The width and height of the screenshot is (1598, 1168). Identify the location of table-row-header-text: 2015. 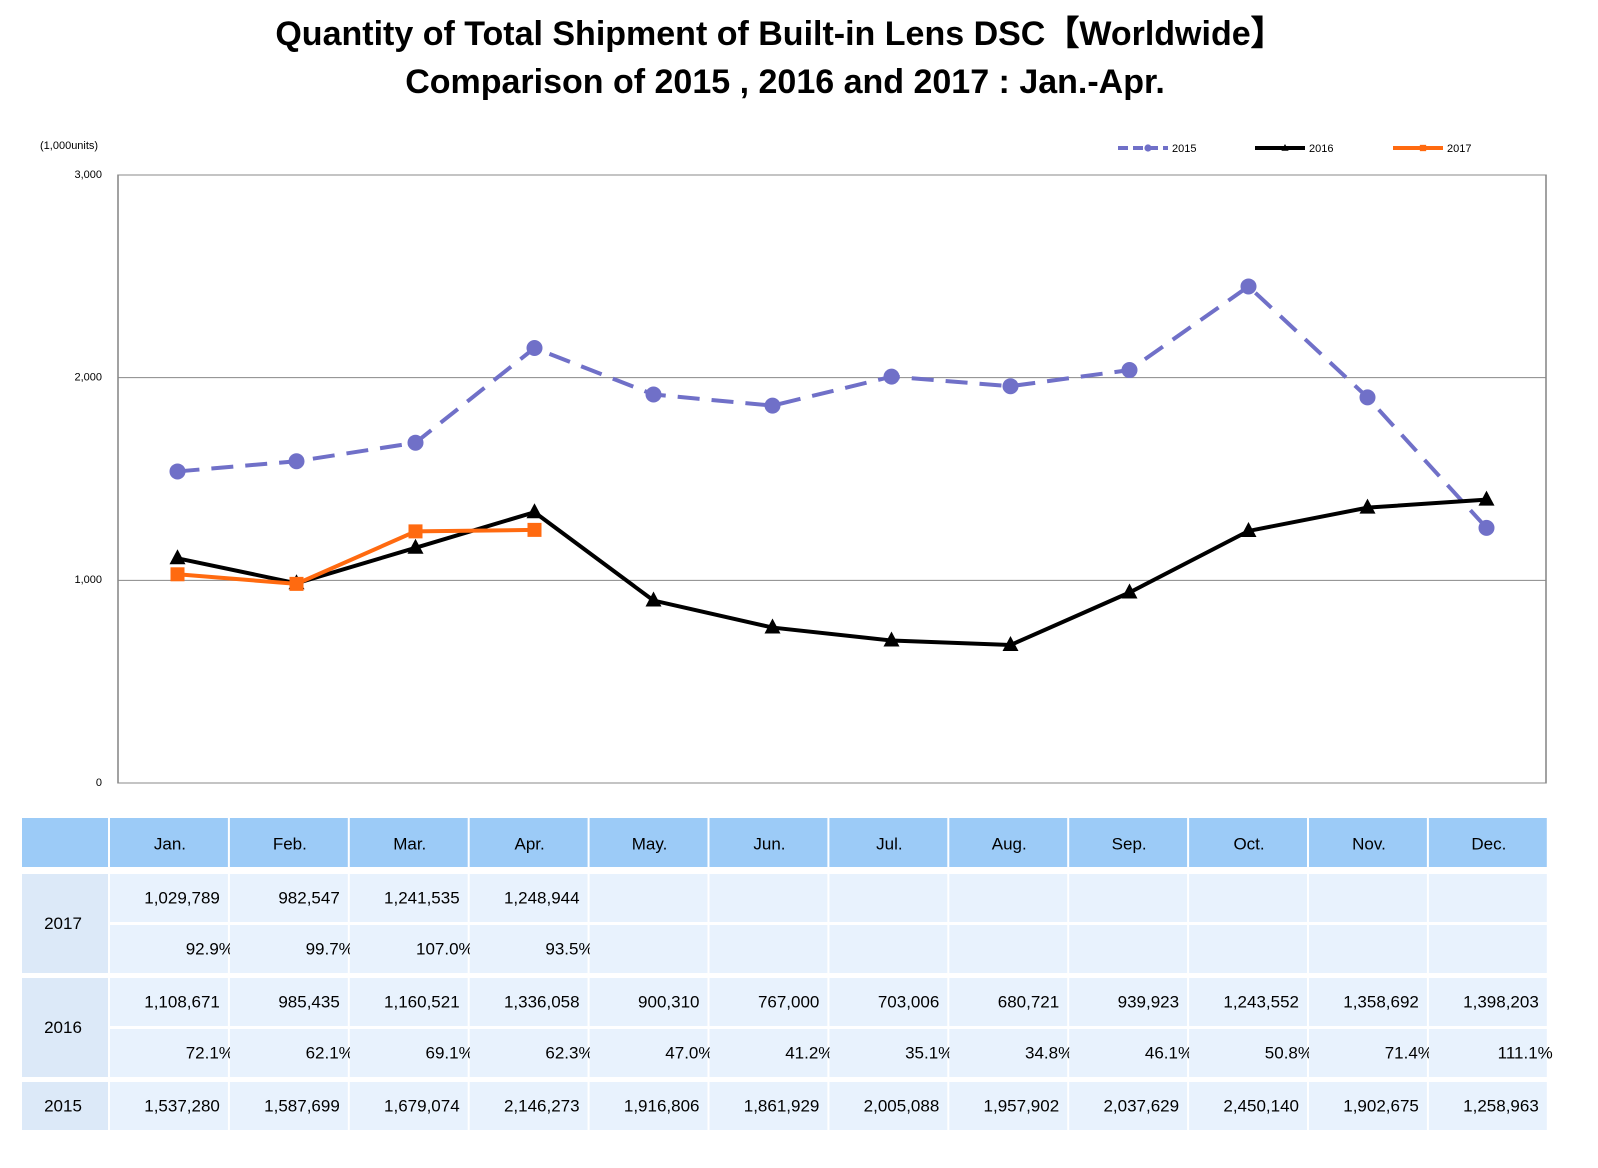
(63, 1105).